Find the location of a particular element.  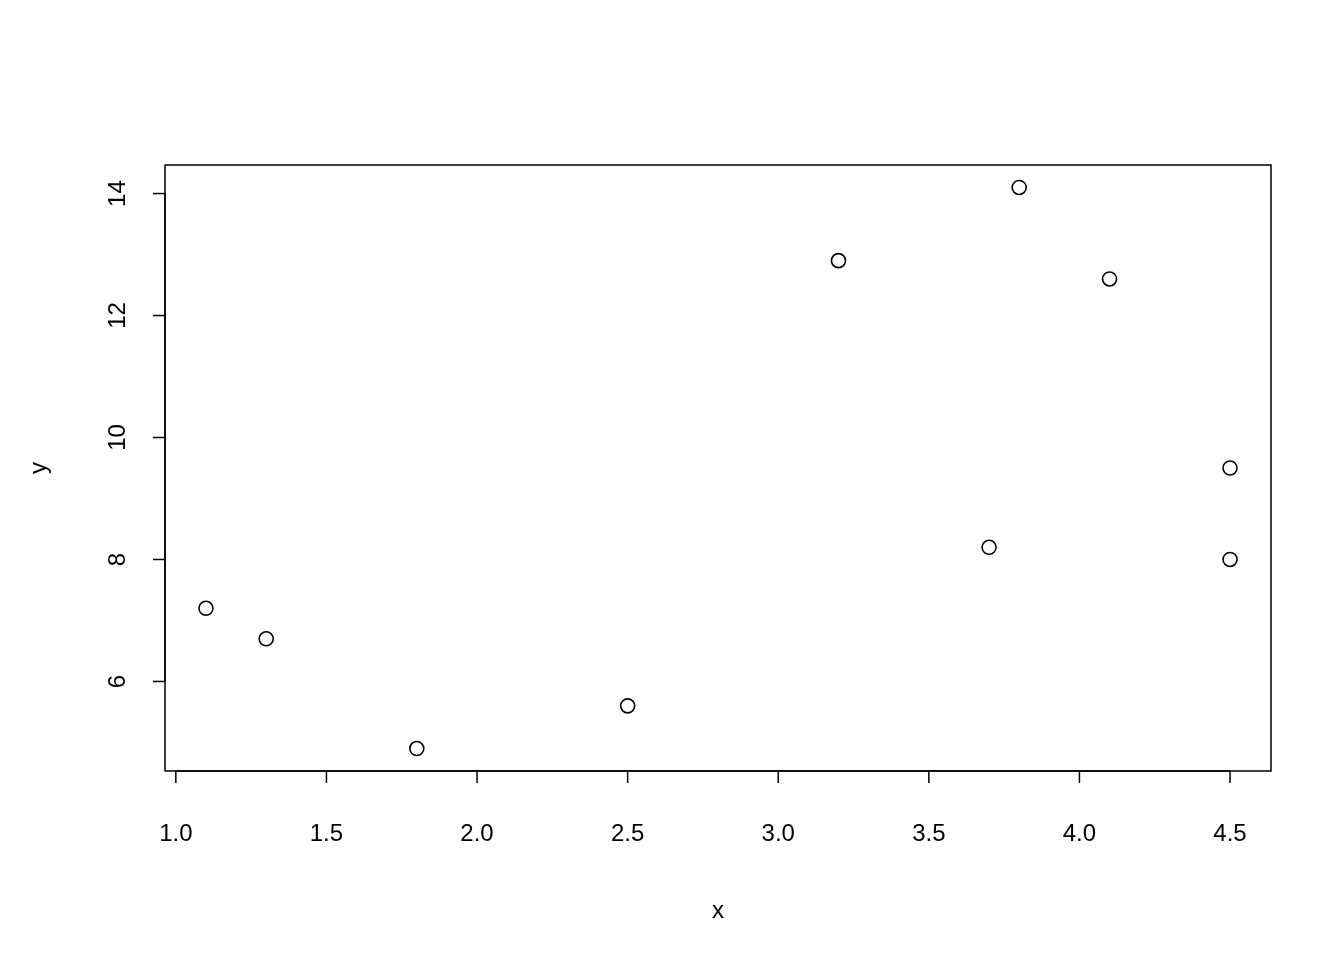

y-tick-label: 10 is located at coordinates (117, 437).